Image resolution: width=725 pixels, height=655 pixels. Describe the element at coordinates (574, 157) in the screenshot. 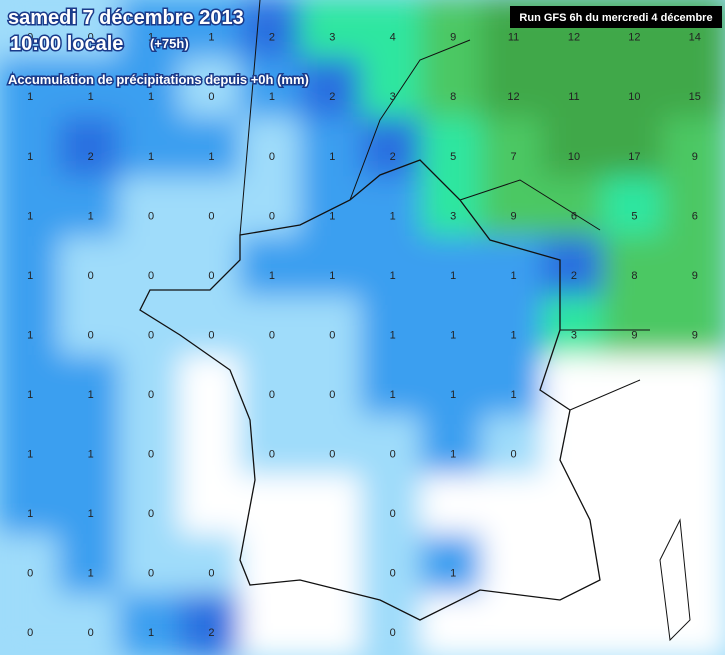

I see `precip-value: 10` at that location.